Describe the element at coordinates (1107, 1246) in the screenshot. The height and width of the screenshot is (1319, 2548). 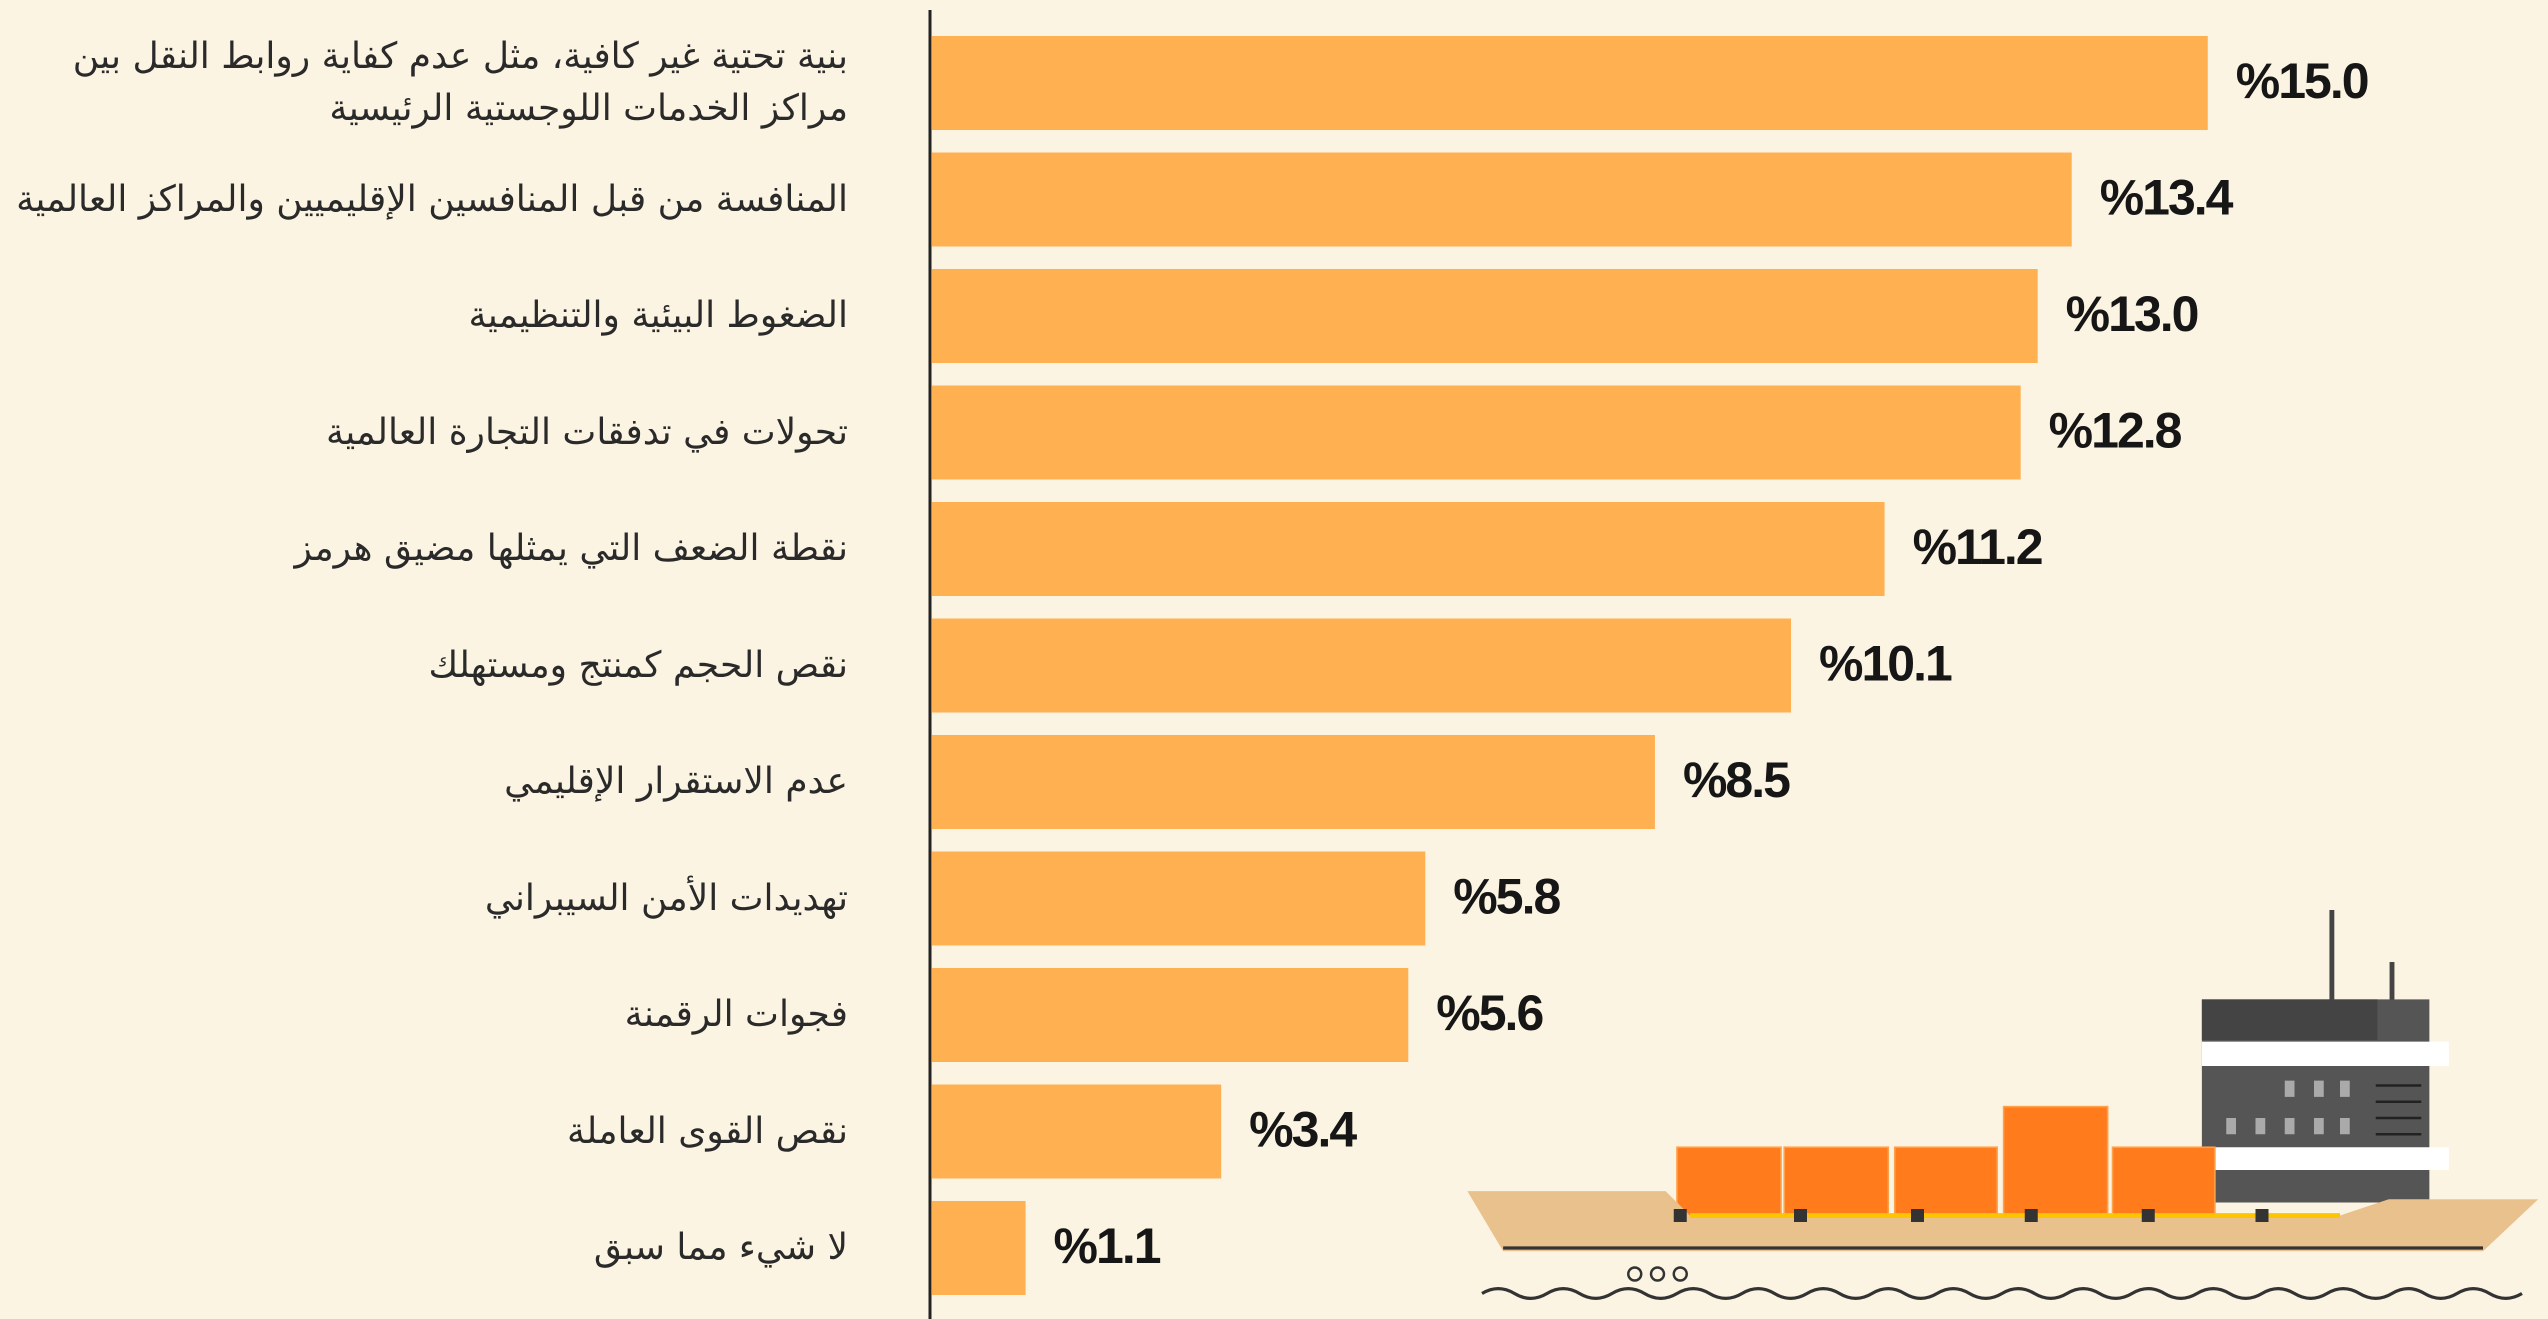
I see `value-label: %1.1` at that location.